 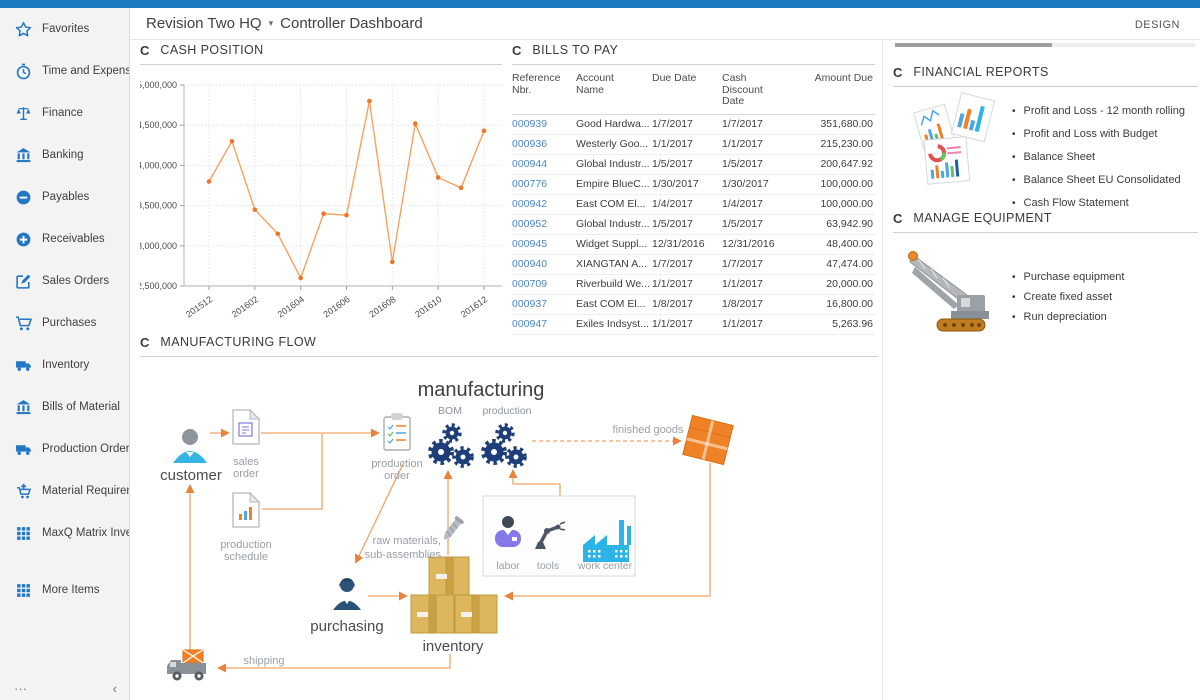 What do you see at coordinates (530, 304) in the screenshot?
I see `reference-link: 000937` at bounding box center [530, 304].